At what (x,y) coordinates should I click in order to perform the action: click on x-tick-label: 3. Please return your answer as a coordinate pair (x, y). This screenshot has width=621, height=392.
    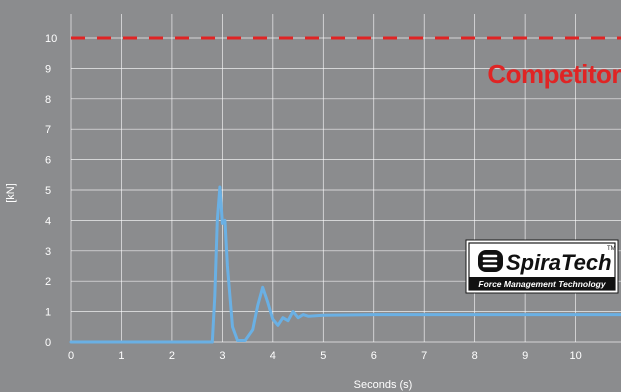
    Looking at the image, I should click on (222, 356).